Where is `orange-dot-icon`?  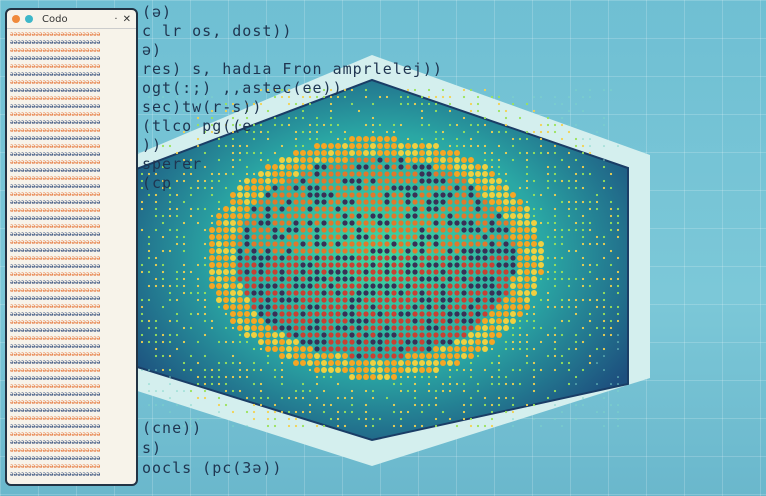
orange-dot-icon is located at coordinates (16, 19).